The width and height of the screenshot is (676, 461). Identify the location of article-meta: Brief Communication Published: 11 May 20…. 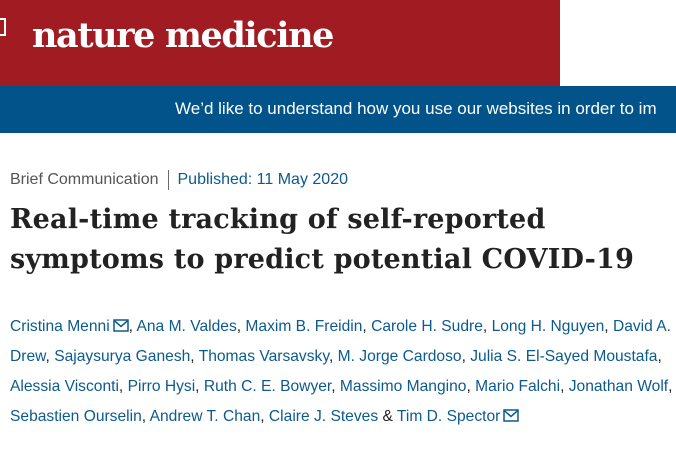
(179, 180).